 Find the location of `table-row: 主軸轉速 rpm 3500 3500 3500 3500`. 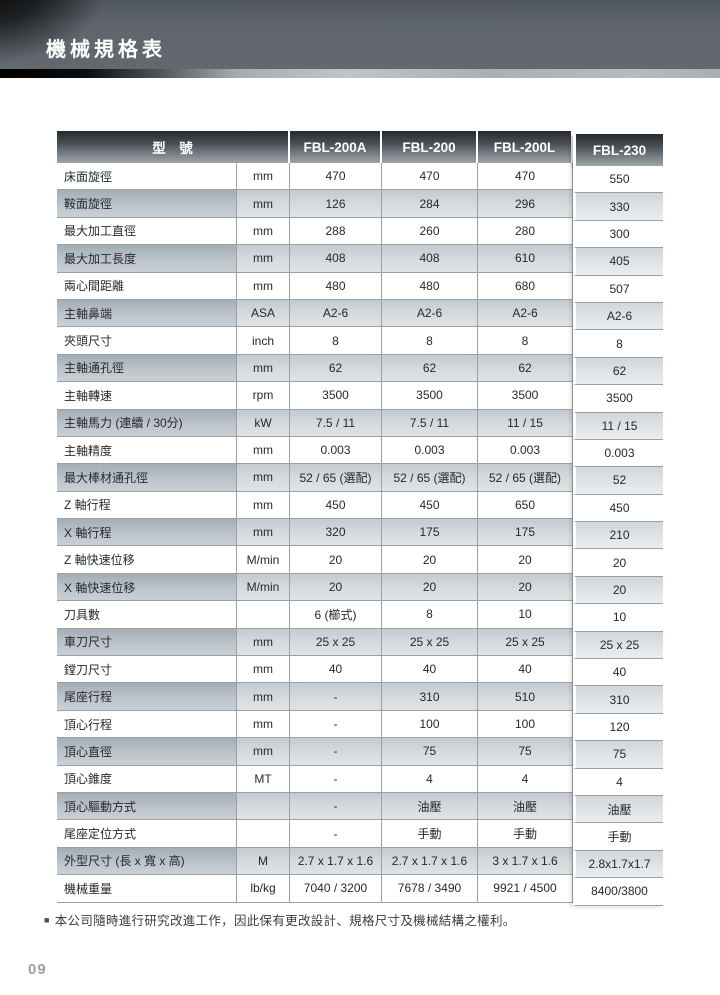

table-row: 主軸轉速 rpm 3500 3500 3500 3500 is located at coordinates (360, 397).